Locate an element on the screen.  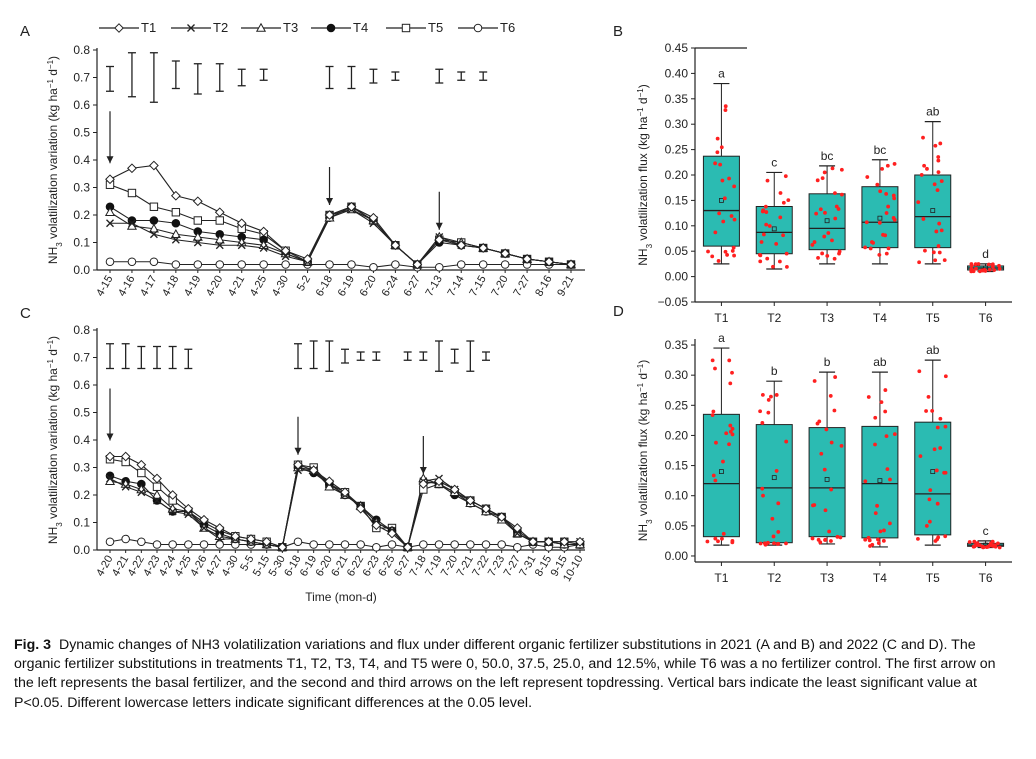
y-tick-label: 0.6 is located at coordinates (81, 385).